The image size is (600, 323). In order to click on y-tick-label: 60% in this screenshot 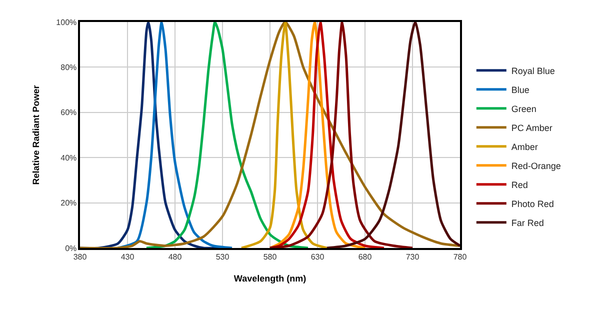, I will do `click(68, 113)`.